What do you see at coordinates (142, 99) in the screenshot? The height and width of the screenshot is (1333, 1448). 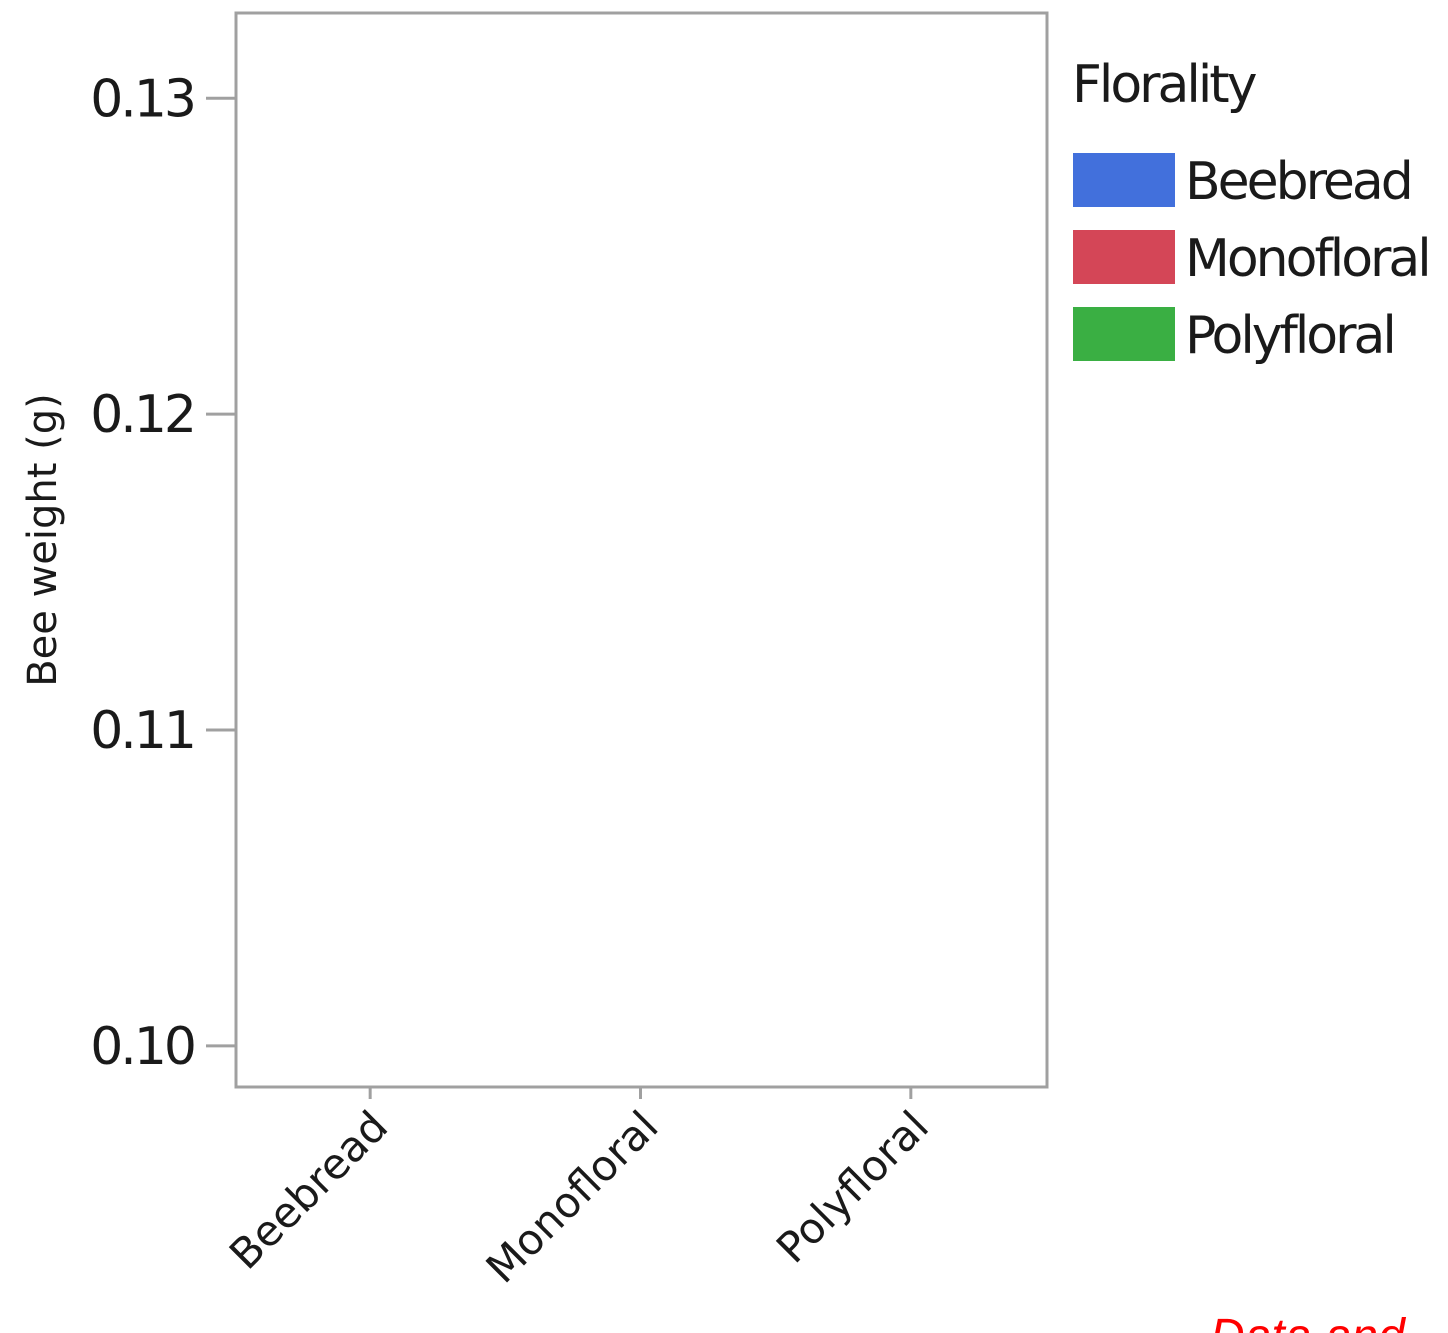 I see `y-tick-label: 0.13` at bounding box center [142, 99].